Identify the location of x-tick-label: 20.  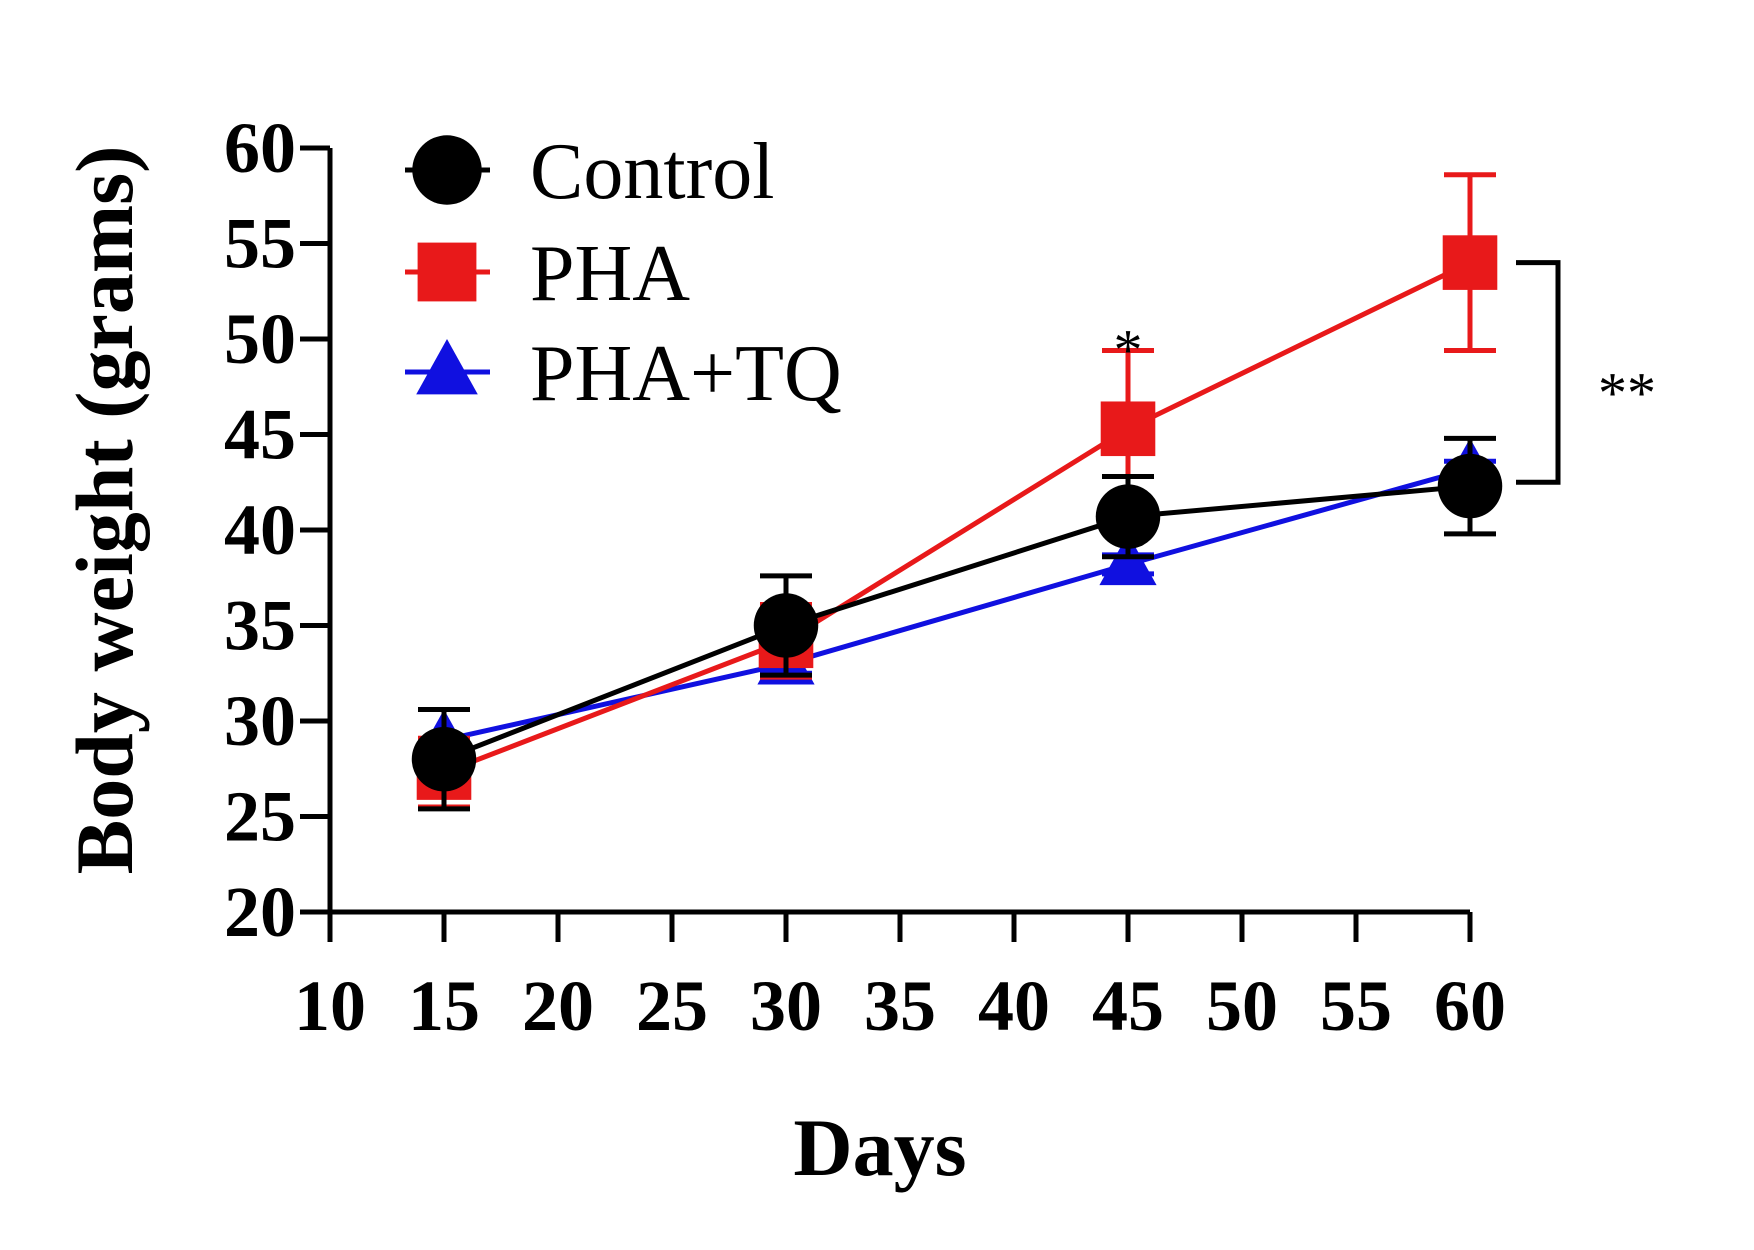
(558, 1006).